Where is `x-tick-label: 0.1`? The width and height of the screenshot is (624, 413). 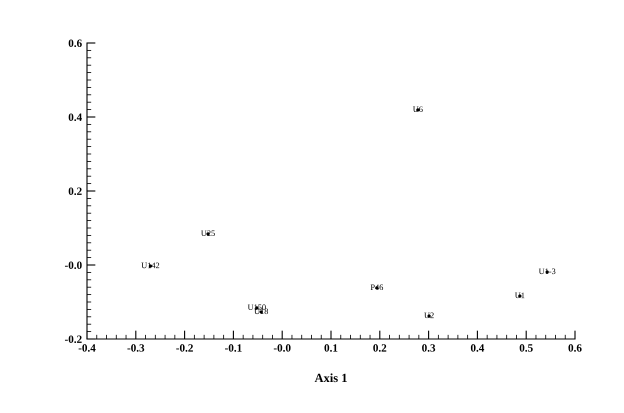
x-tick-label: 0.1 is located at coordinates (331, 348).